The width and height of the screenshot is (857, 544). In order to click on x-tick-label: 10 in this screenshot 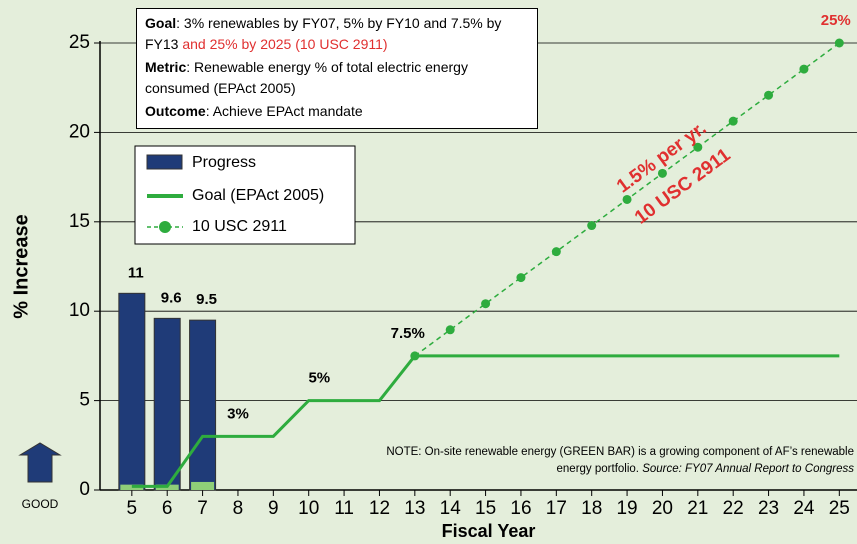, I will do `click(308, 508)`.